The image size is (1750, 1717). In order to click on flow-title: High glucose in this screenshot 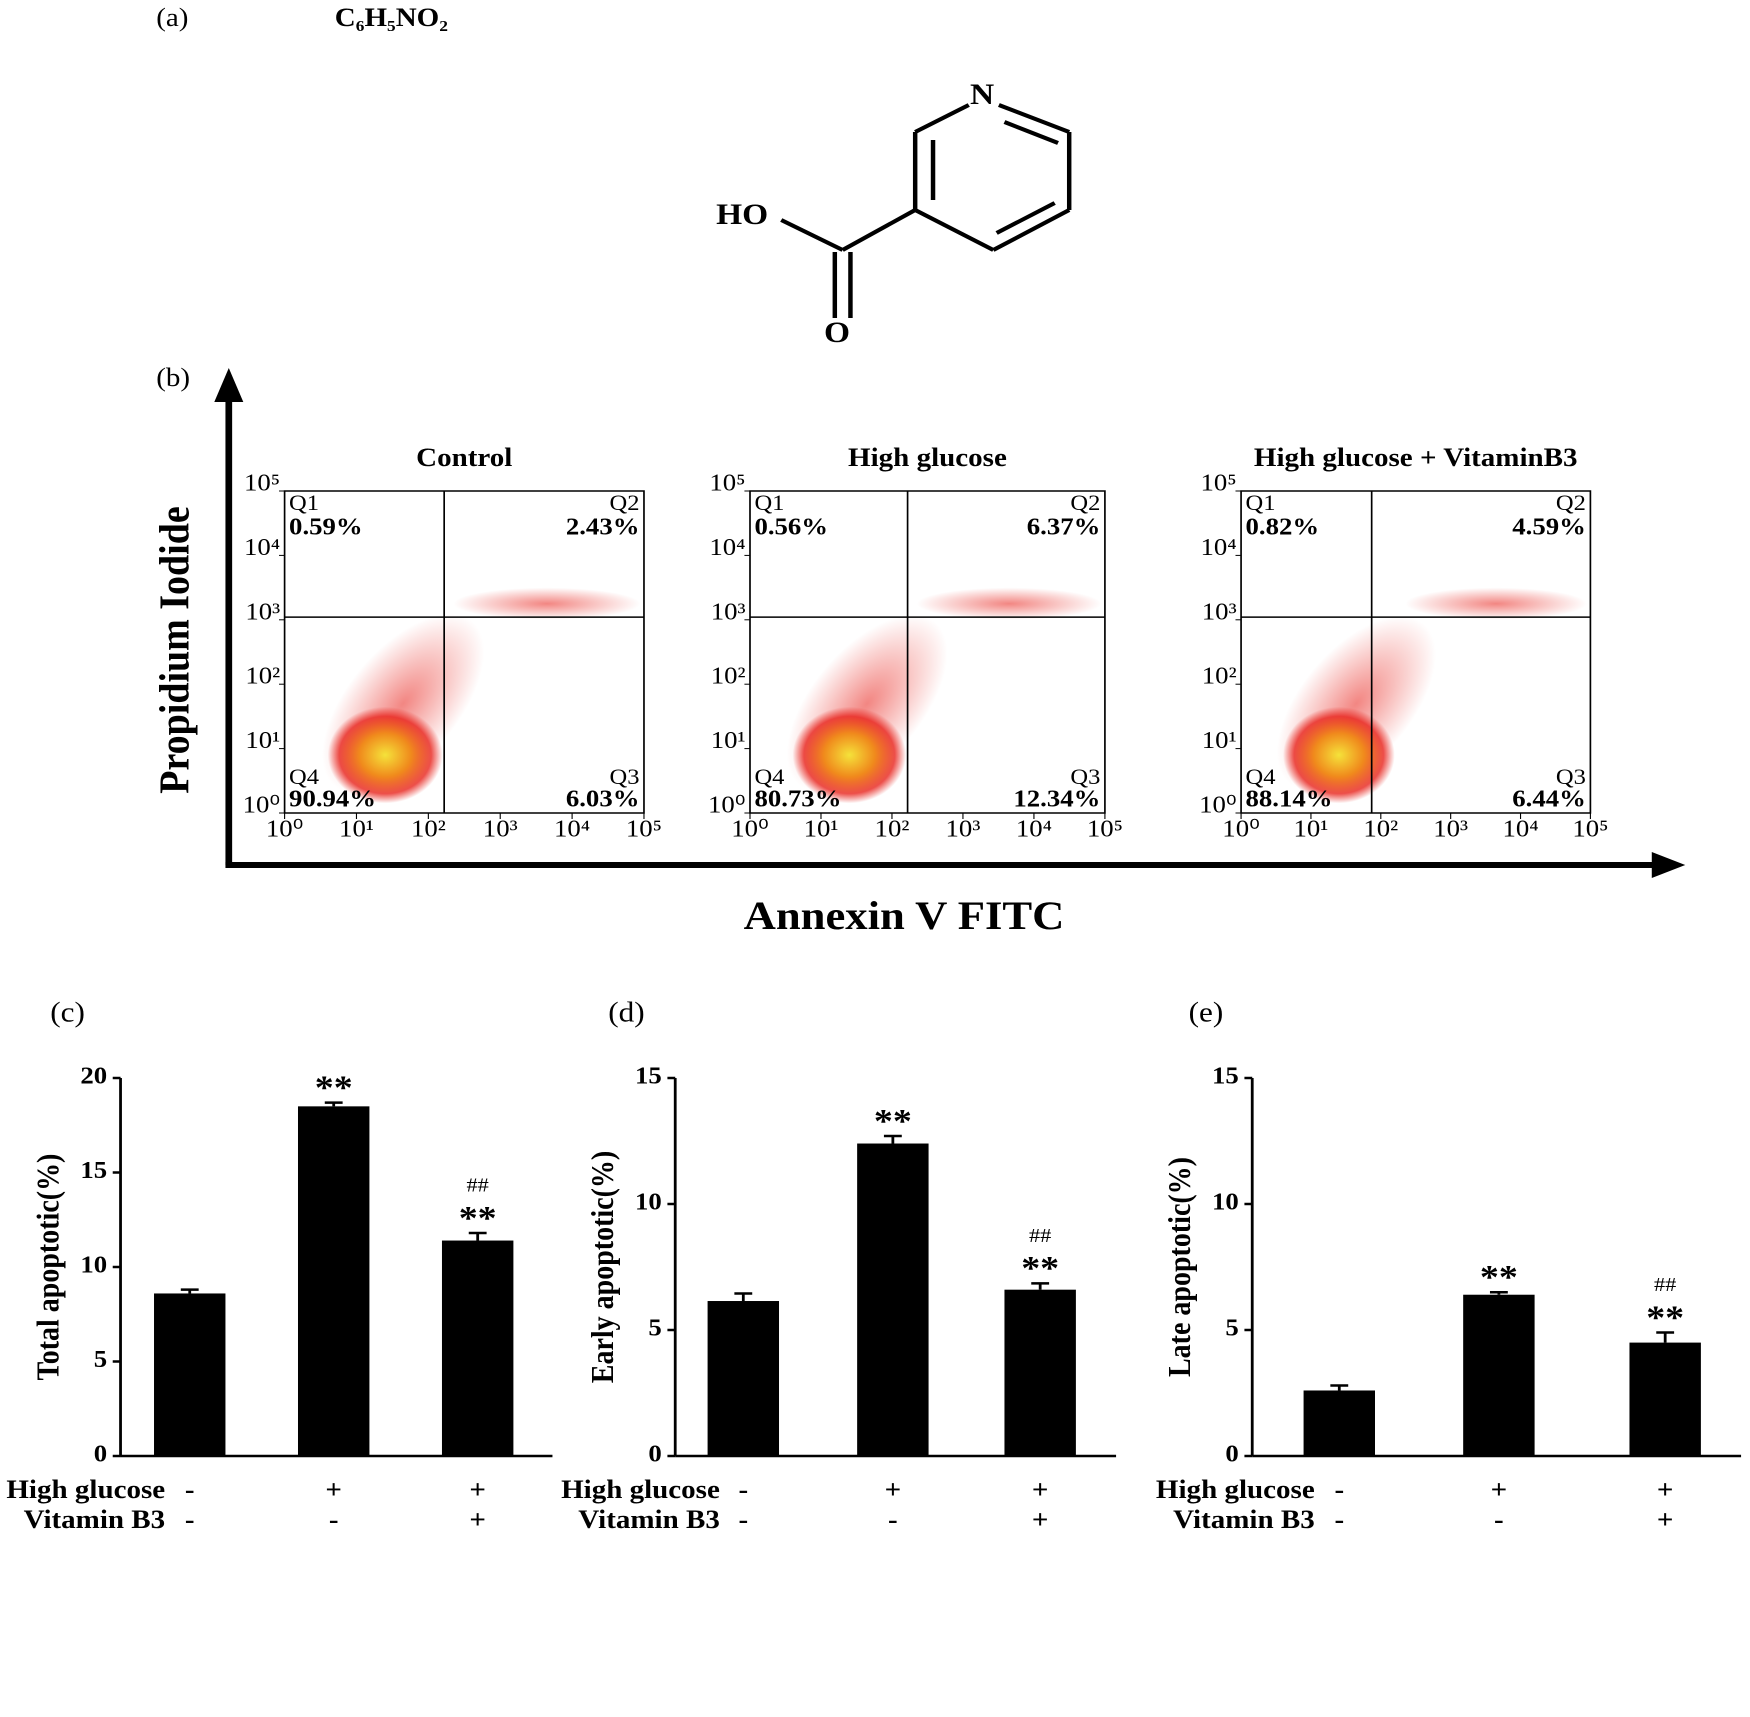, I will do `click(927, 456)`.